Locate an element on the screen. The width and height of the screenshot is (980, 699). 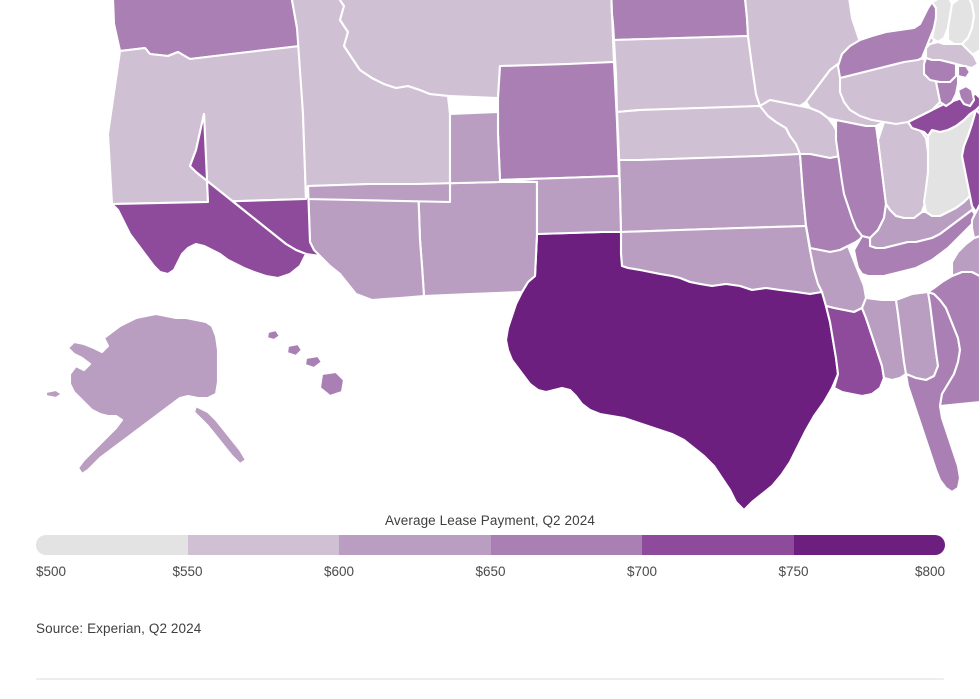
legend-tick-labels: $500 $550 $600 $650 $700 $750 $800 is located at coordinates (490, 573).